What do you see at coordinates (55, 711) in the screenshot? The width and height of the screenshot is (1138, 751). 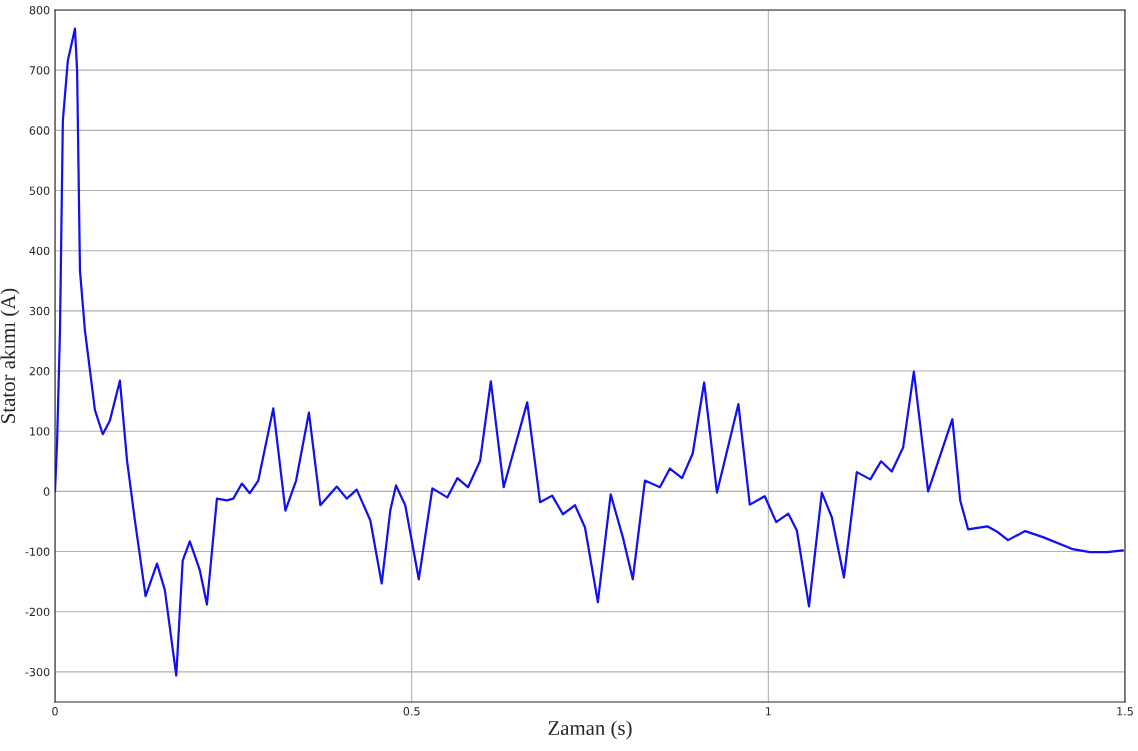 I see `x-tick-label: 0` at bounding box center [55, 711].